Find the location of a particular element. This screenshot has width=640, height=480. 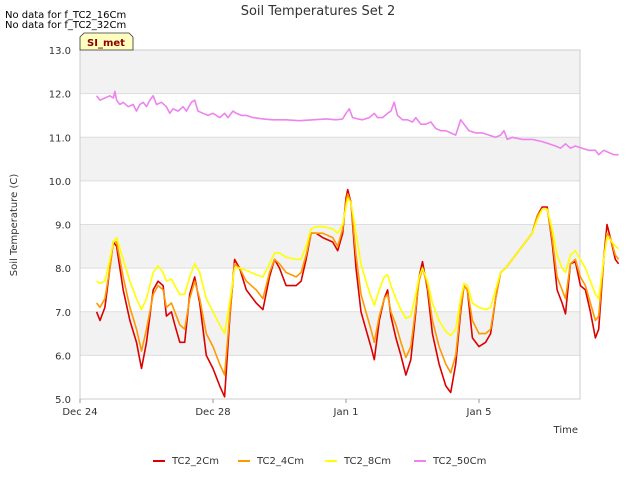

legend: TC2_2Cm TC2_4Cm TC2_8Cm TC2_50Cm is located at coordinates (319, 461).